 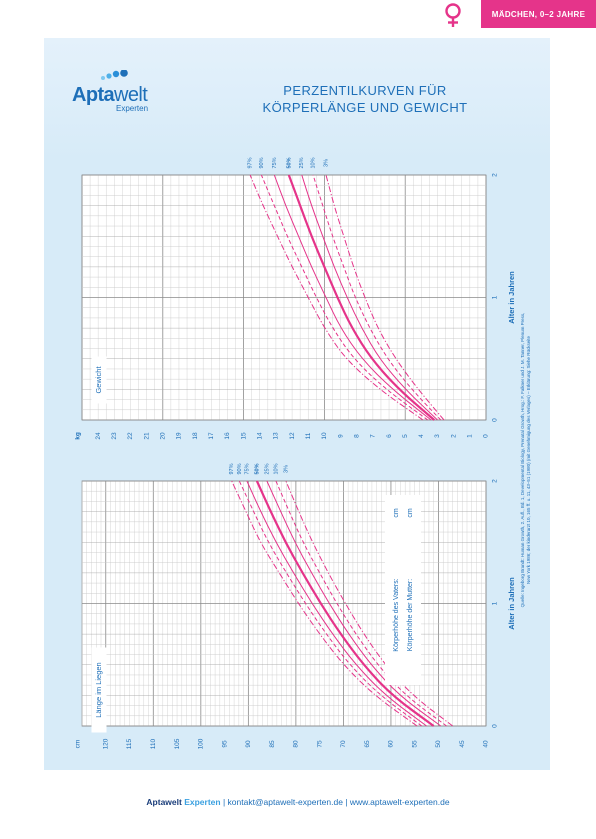 I want to click on footer-brand-experten: Experten, so click(x=202, y=802).